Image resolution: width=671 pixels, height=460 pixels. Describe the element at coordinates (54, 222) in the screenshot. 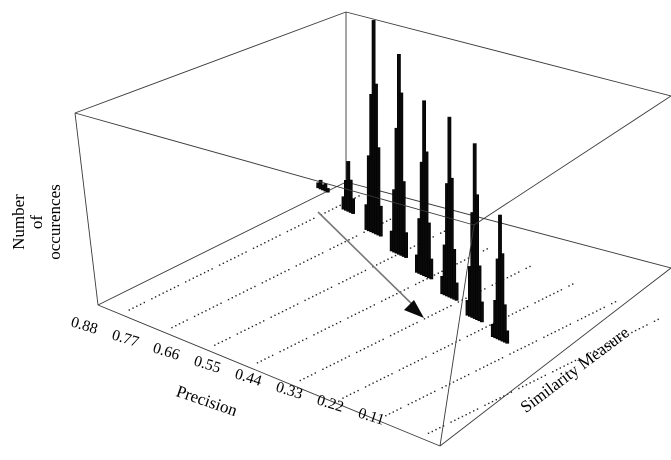

I see `z-axis-label-line-3: occurences` at that location.